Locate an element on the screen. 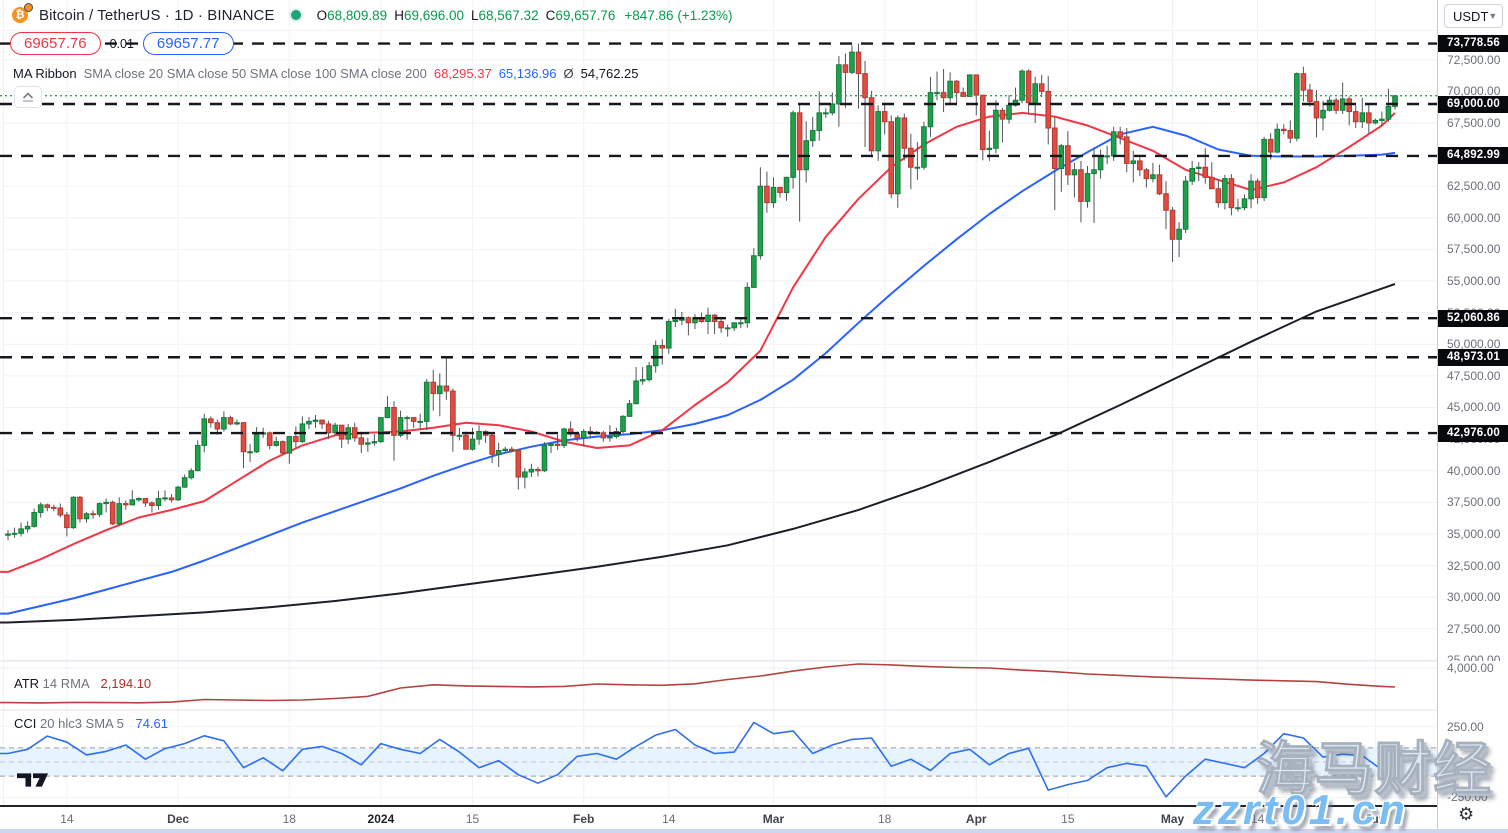 This screenshot has height=833, width=1508. cci-title: CCI is located at coordinates (25, 723).